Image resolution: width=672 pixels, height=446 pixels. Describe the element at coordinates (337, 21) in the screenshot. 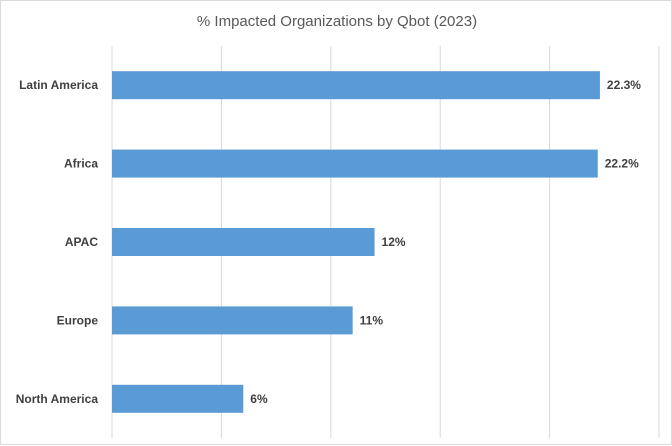

I see `chart-title: % Impacted Organizations by Qbot (2023)` at that location.